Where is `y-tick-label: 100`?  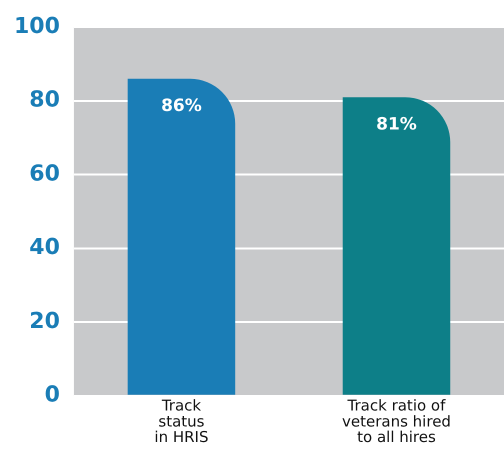 y-tick-label: 100 is located at coordinates (37, 26).